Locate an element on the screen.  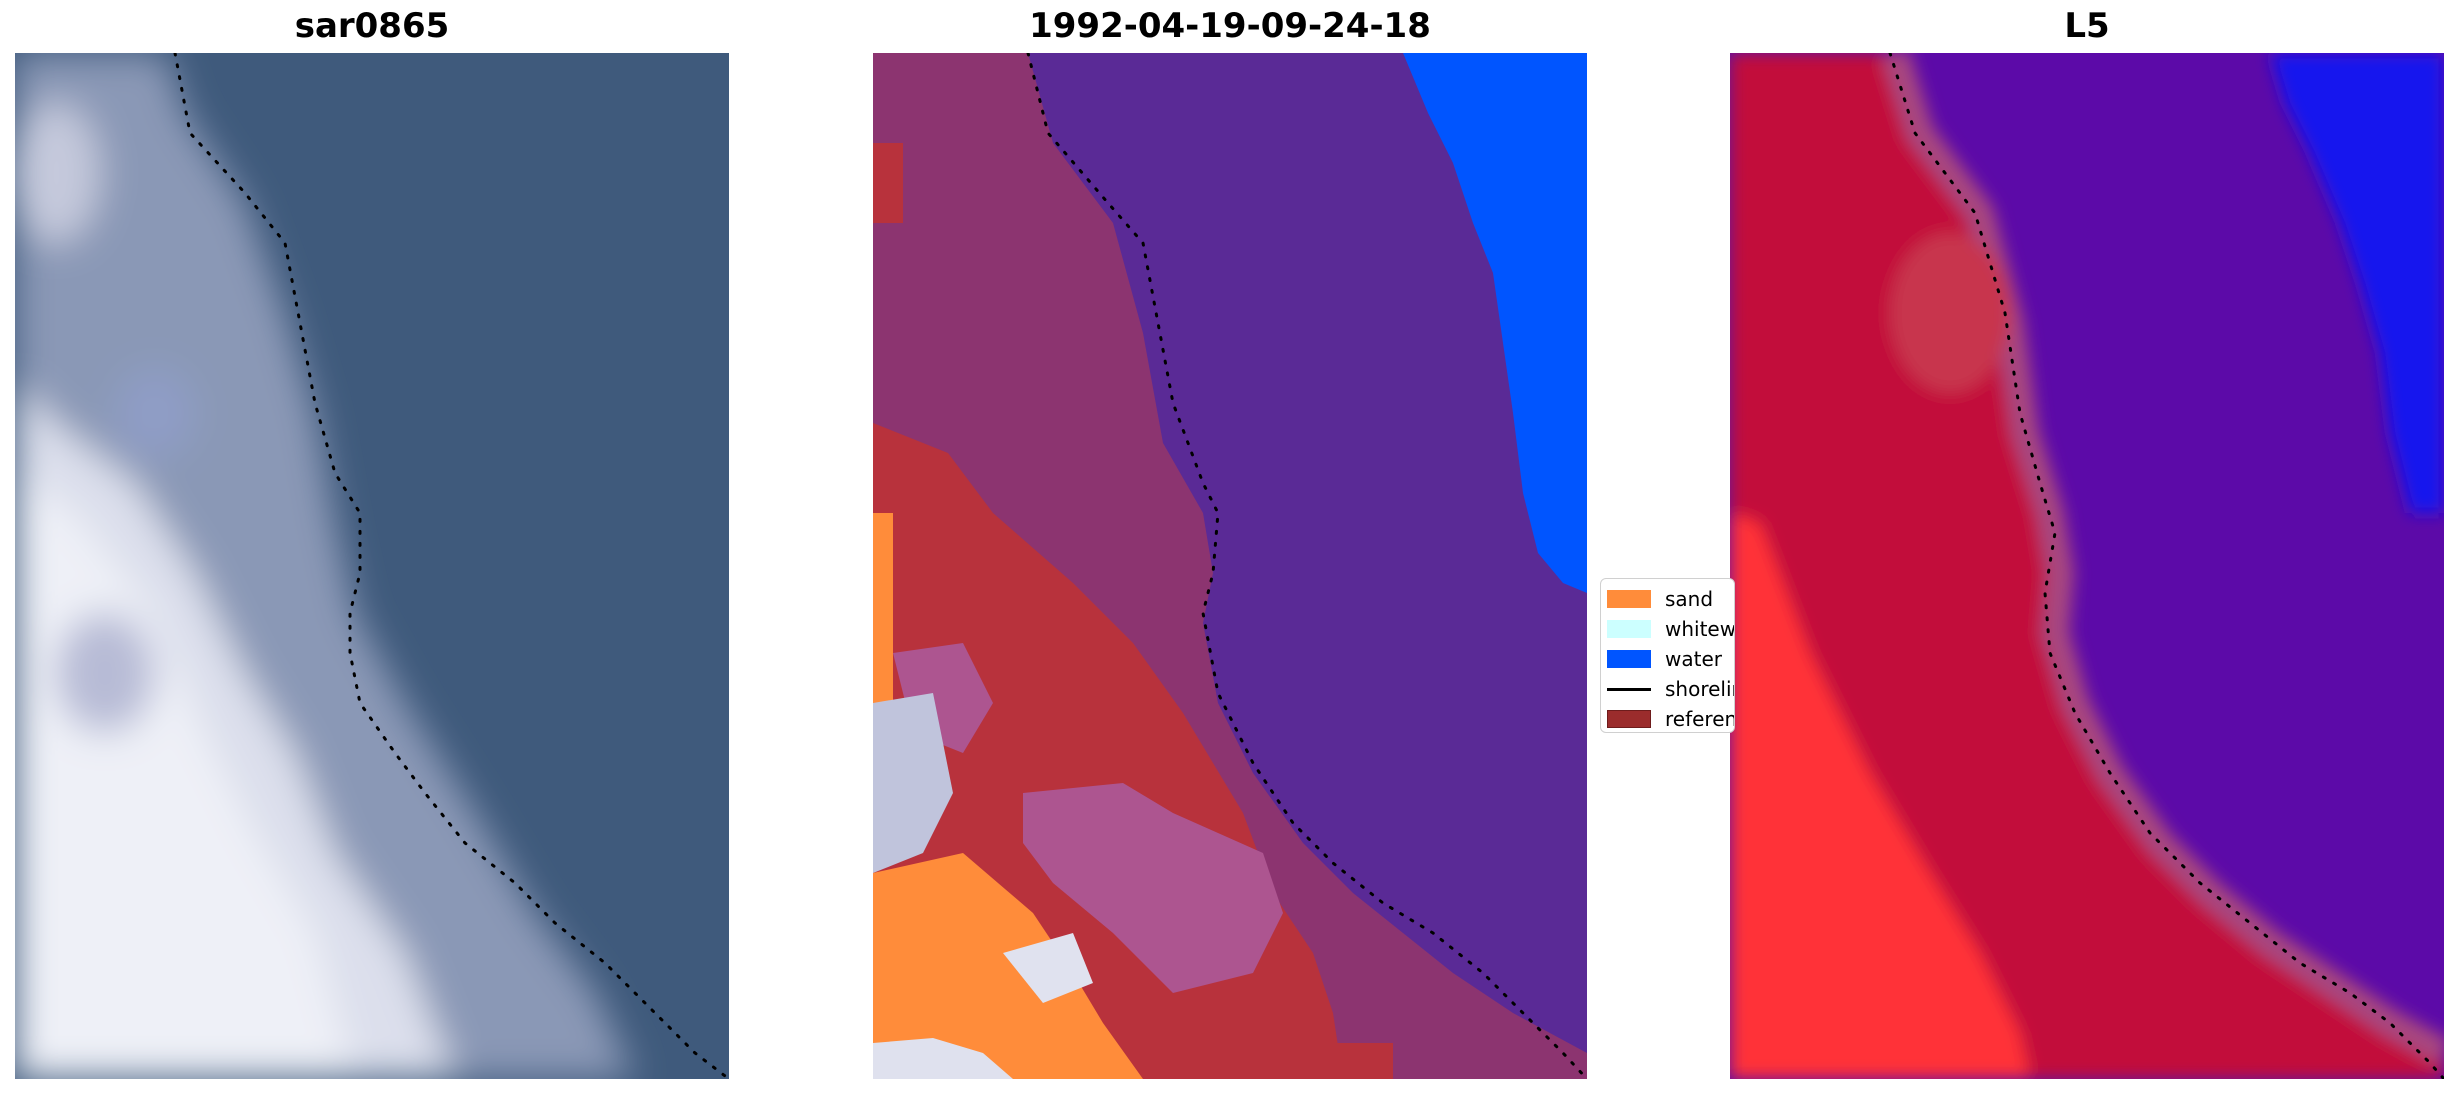
legend-item-reference-shoreline: reference shoreline is located at coordinates (1670, 719).